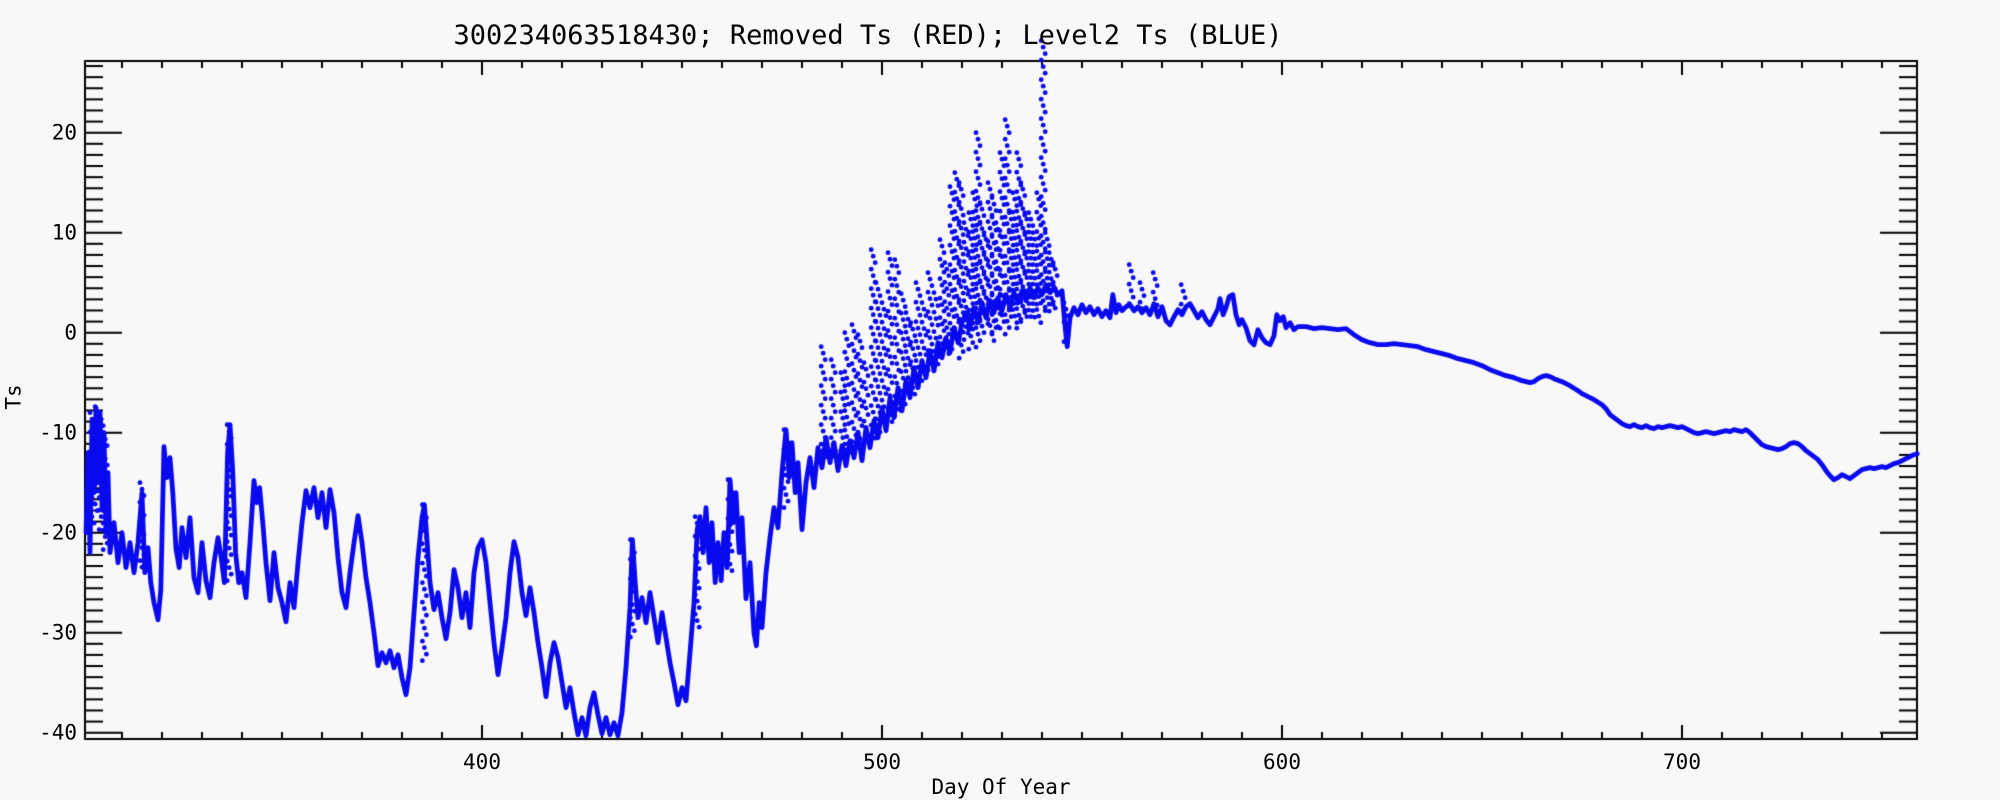  Describe the element at coordinates (58, 732) in the screenshot. I see `y-tick-label: -40` at that location.